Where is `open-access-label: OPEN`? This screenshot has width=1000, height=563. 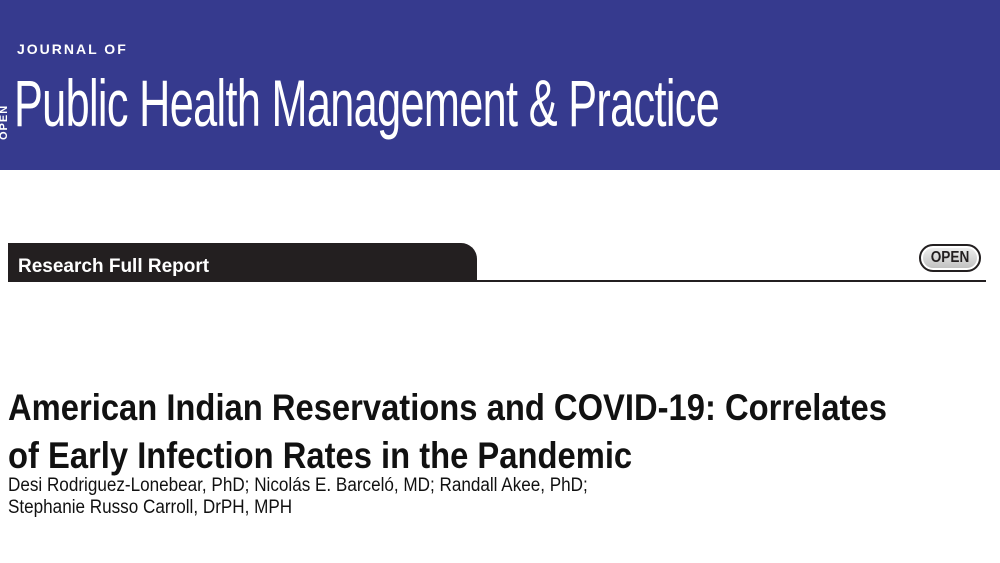 open-access-label: OPEN is located at coordinates (950, 257).